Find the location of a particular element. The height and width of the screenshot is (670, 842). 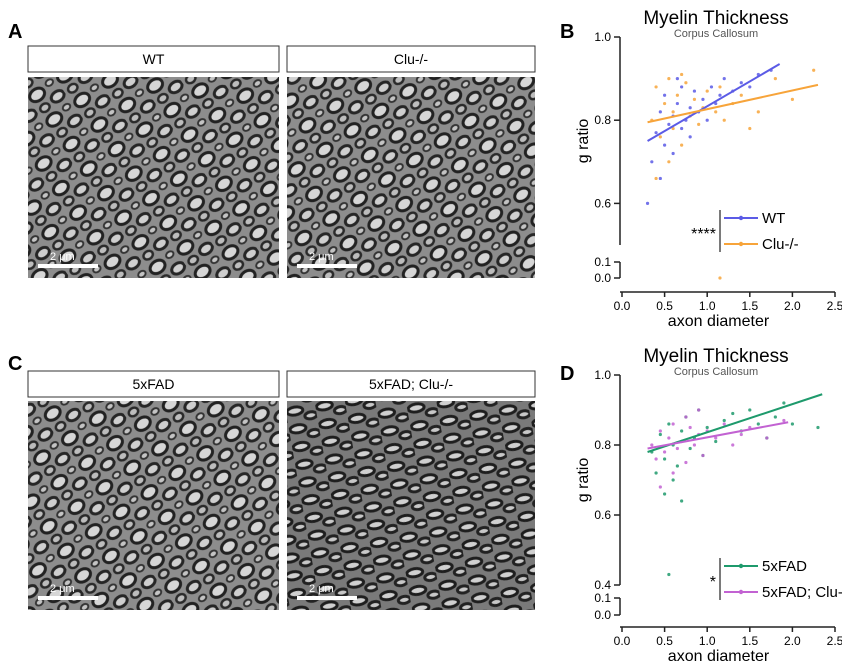

significance-label: **** is located at coordinates (703, 234).